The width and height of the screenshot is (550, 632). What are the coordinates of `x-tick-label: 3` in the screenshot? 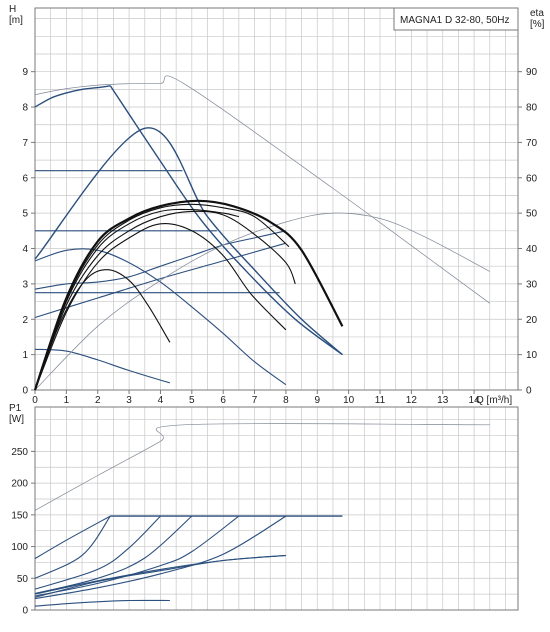 It's located at (129, 400).